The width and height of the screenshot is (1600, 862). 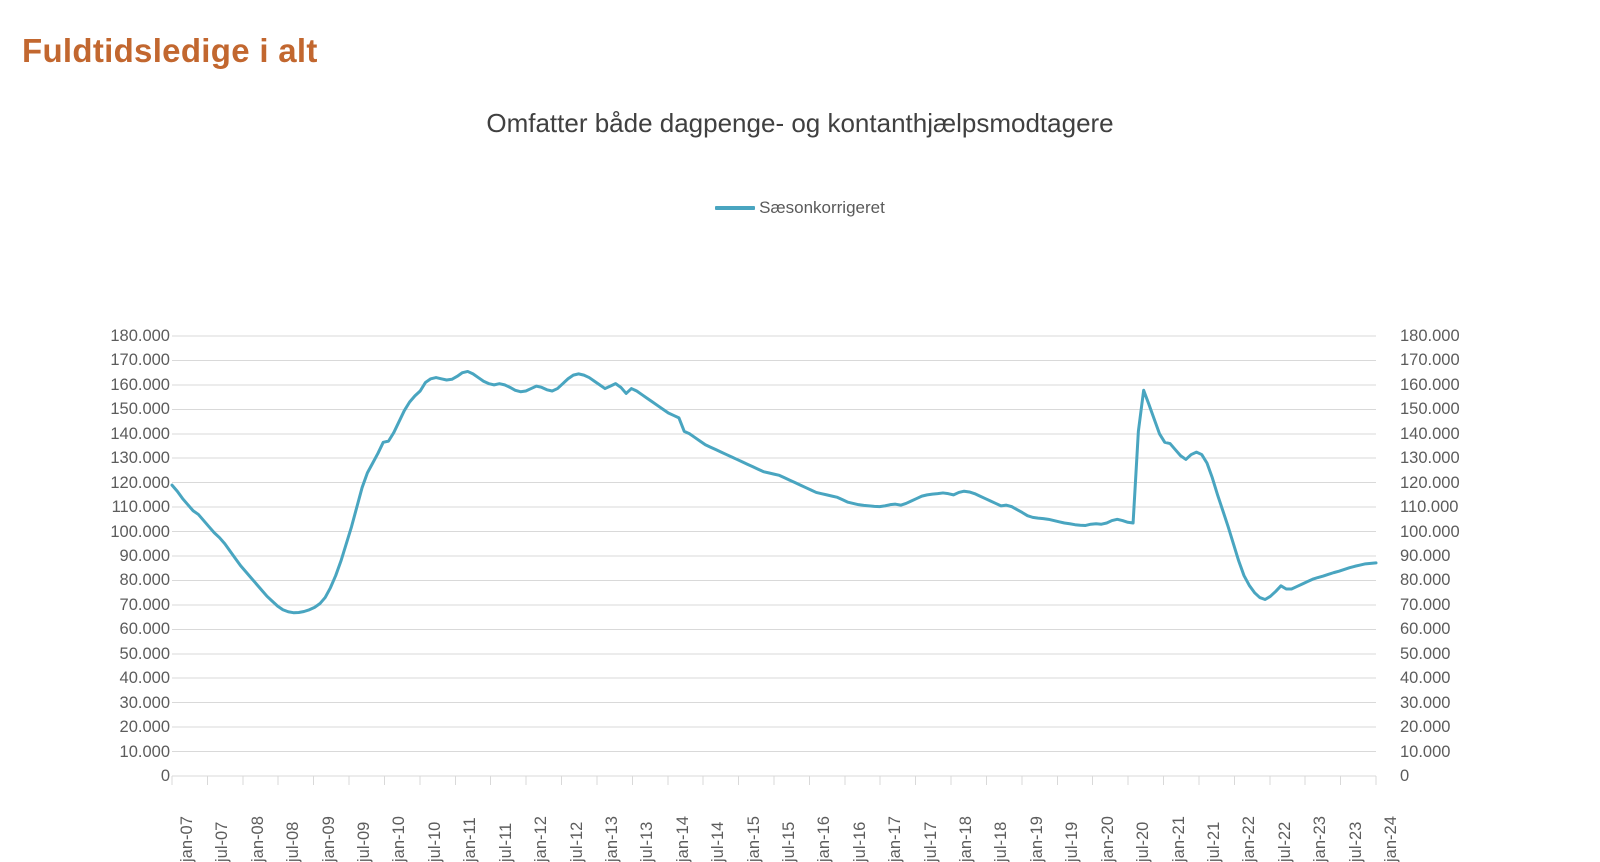 What do you see at coordinates (1430, 384) in the screenshot?
I see `y-axis-tick-label-right: 160.000` at bounding box center [1430, 384].